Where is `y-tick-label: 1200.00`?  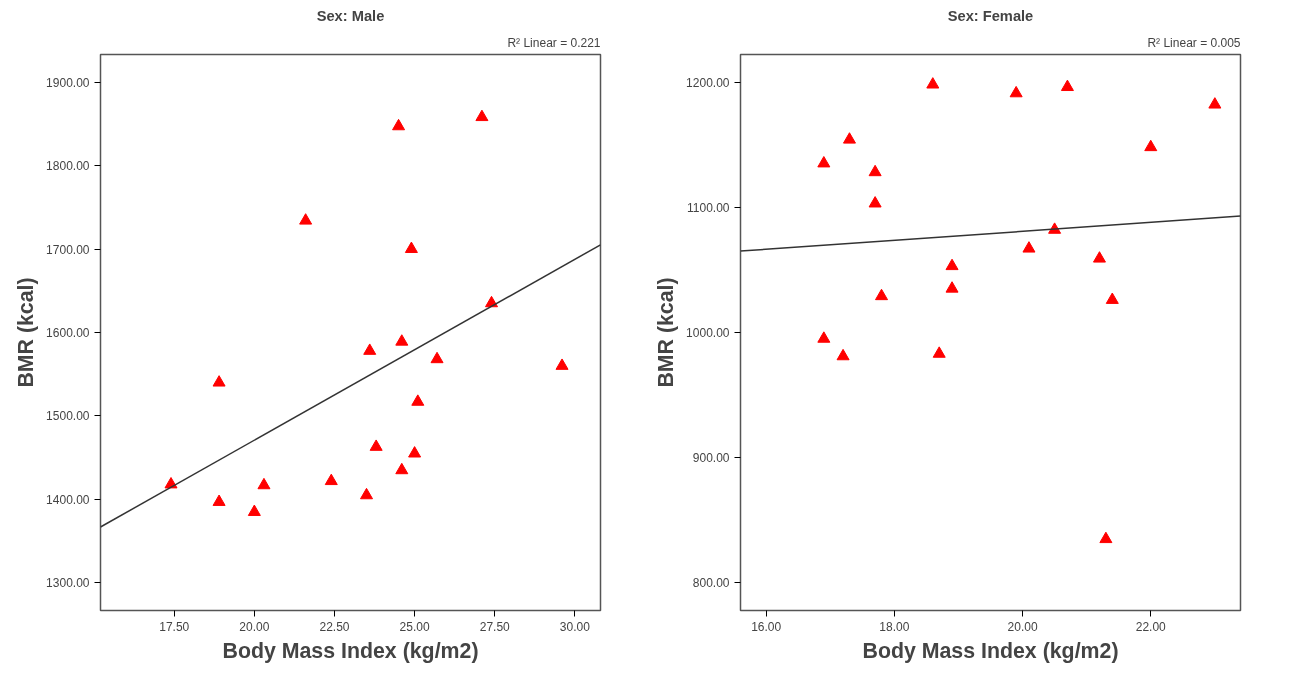
y-tick-label: 1200.00 is located at coordinates (708, 82).